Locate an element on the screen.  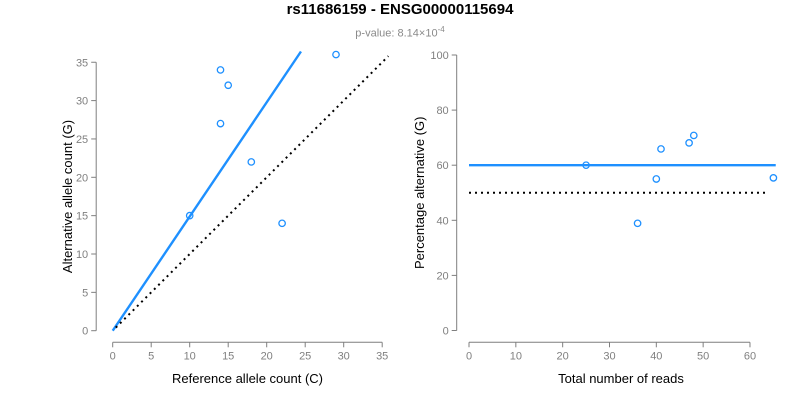
x-tick-label: 35 is located at coordinates (382, 356).